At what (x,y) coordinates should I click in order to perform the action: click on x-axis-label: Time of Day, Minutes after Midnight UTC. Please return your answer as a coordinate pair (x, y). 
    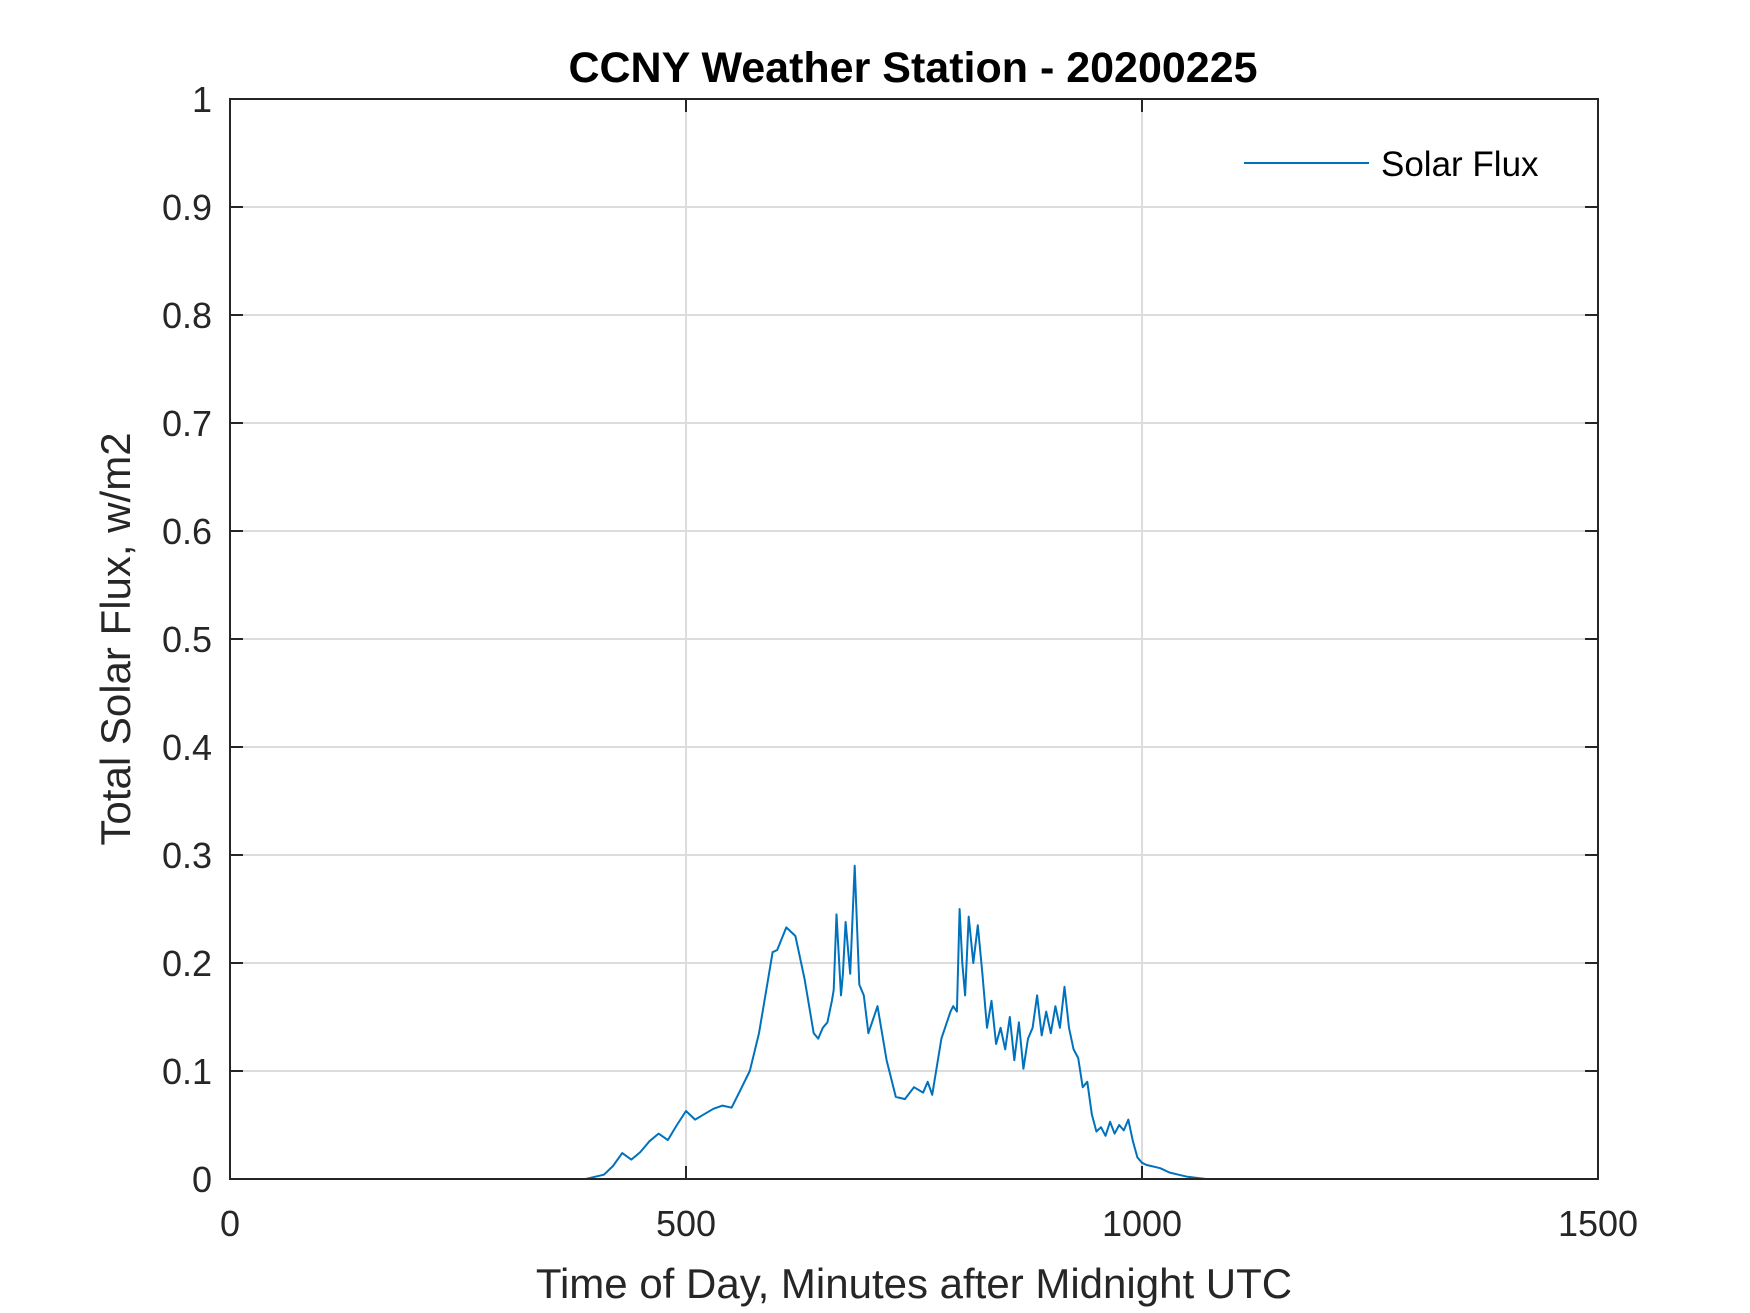
    Looking at the image, I should click on (914, 1283).